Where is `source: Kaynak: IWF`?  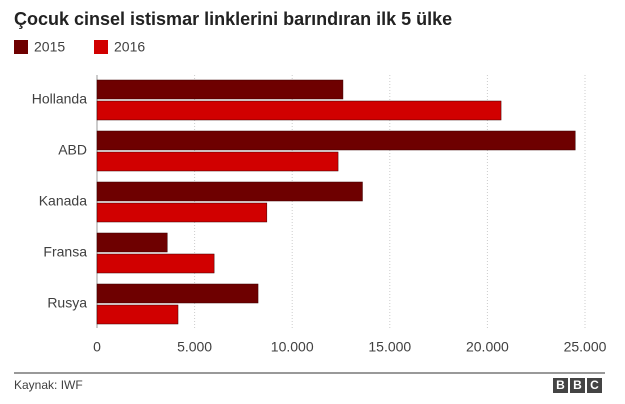 source: Kaynak: IWF is located at coordinates (48, 385).